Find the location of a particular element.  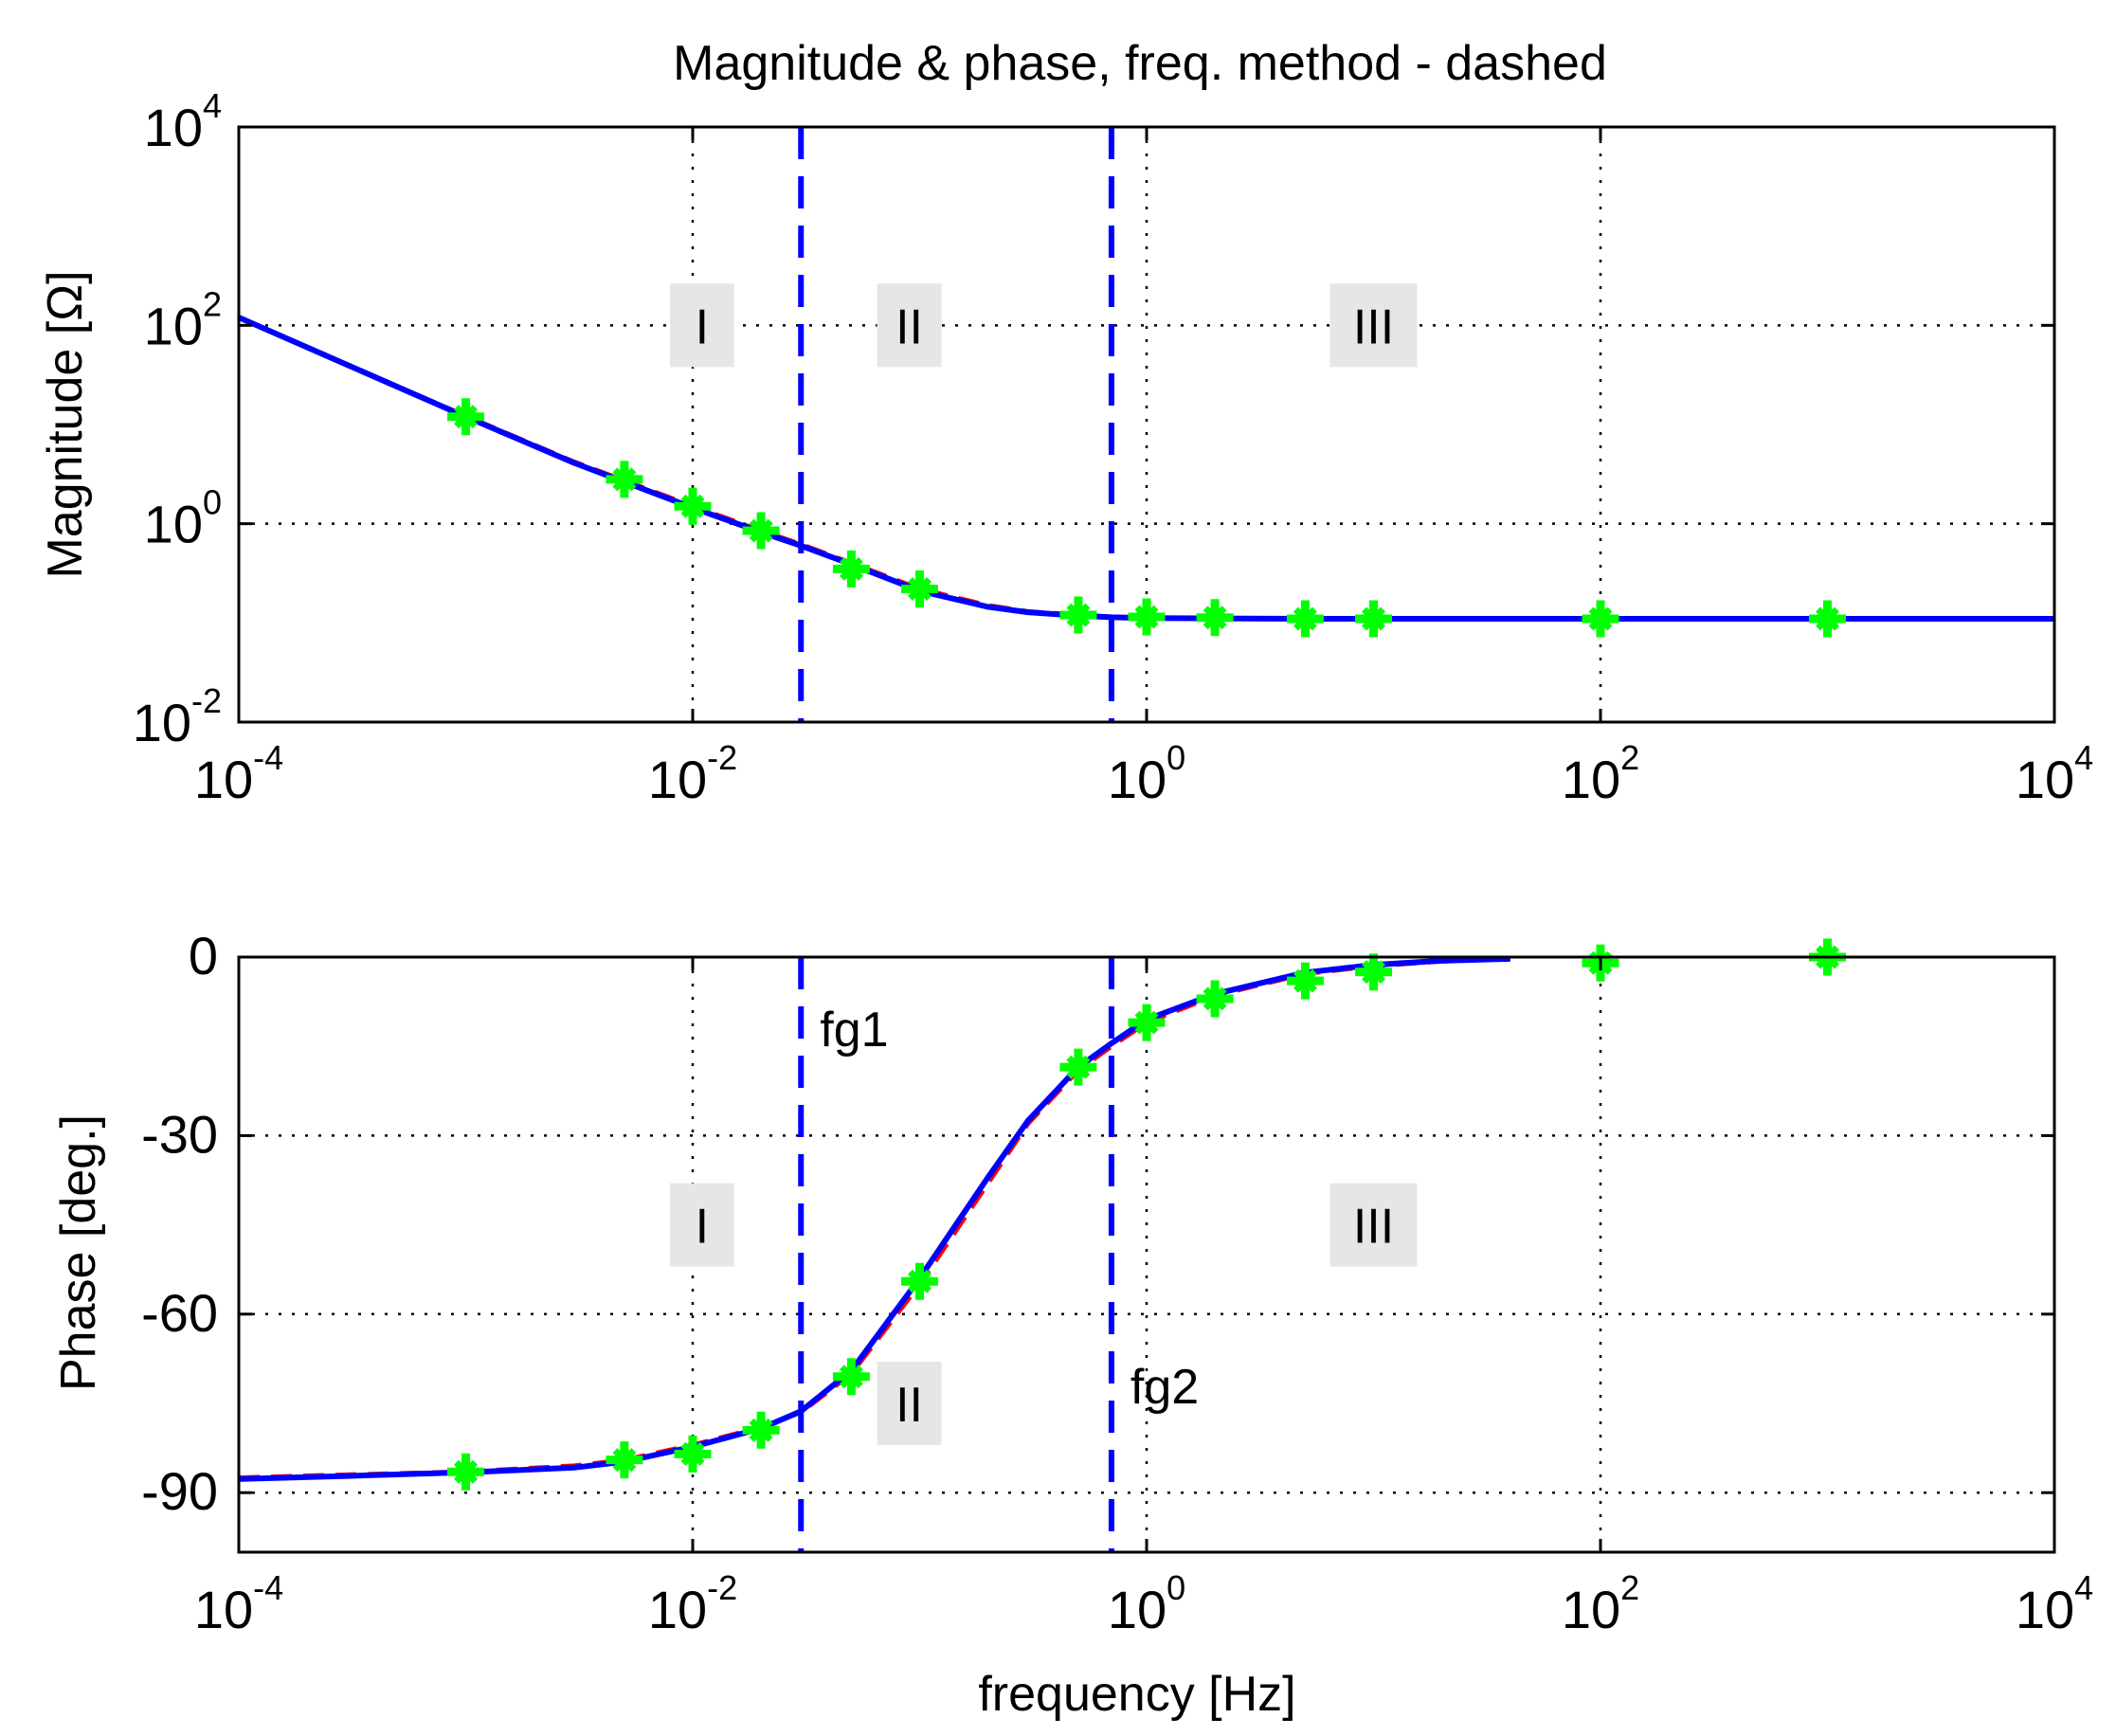

y-tick-exponent: 0 is located at coordinates (212, 502).